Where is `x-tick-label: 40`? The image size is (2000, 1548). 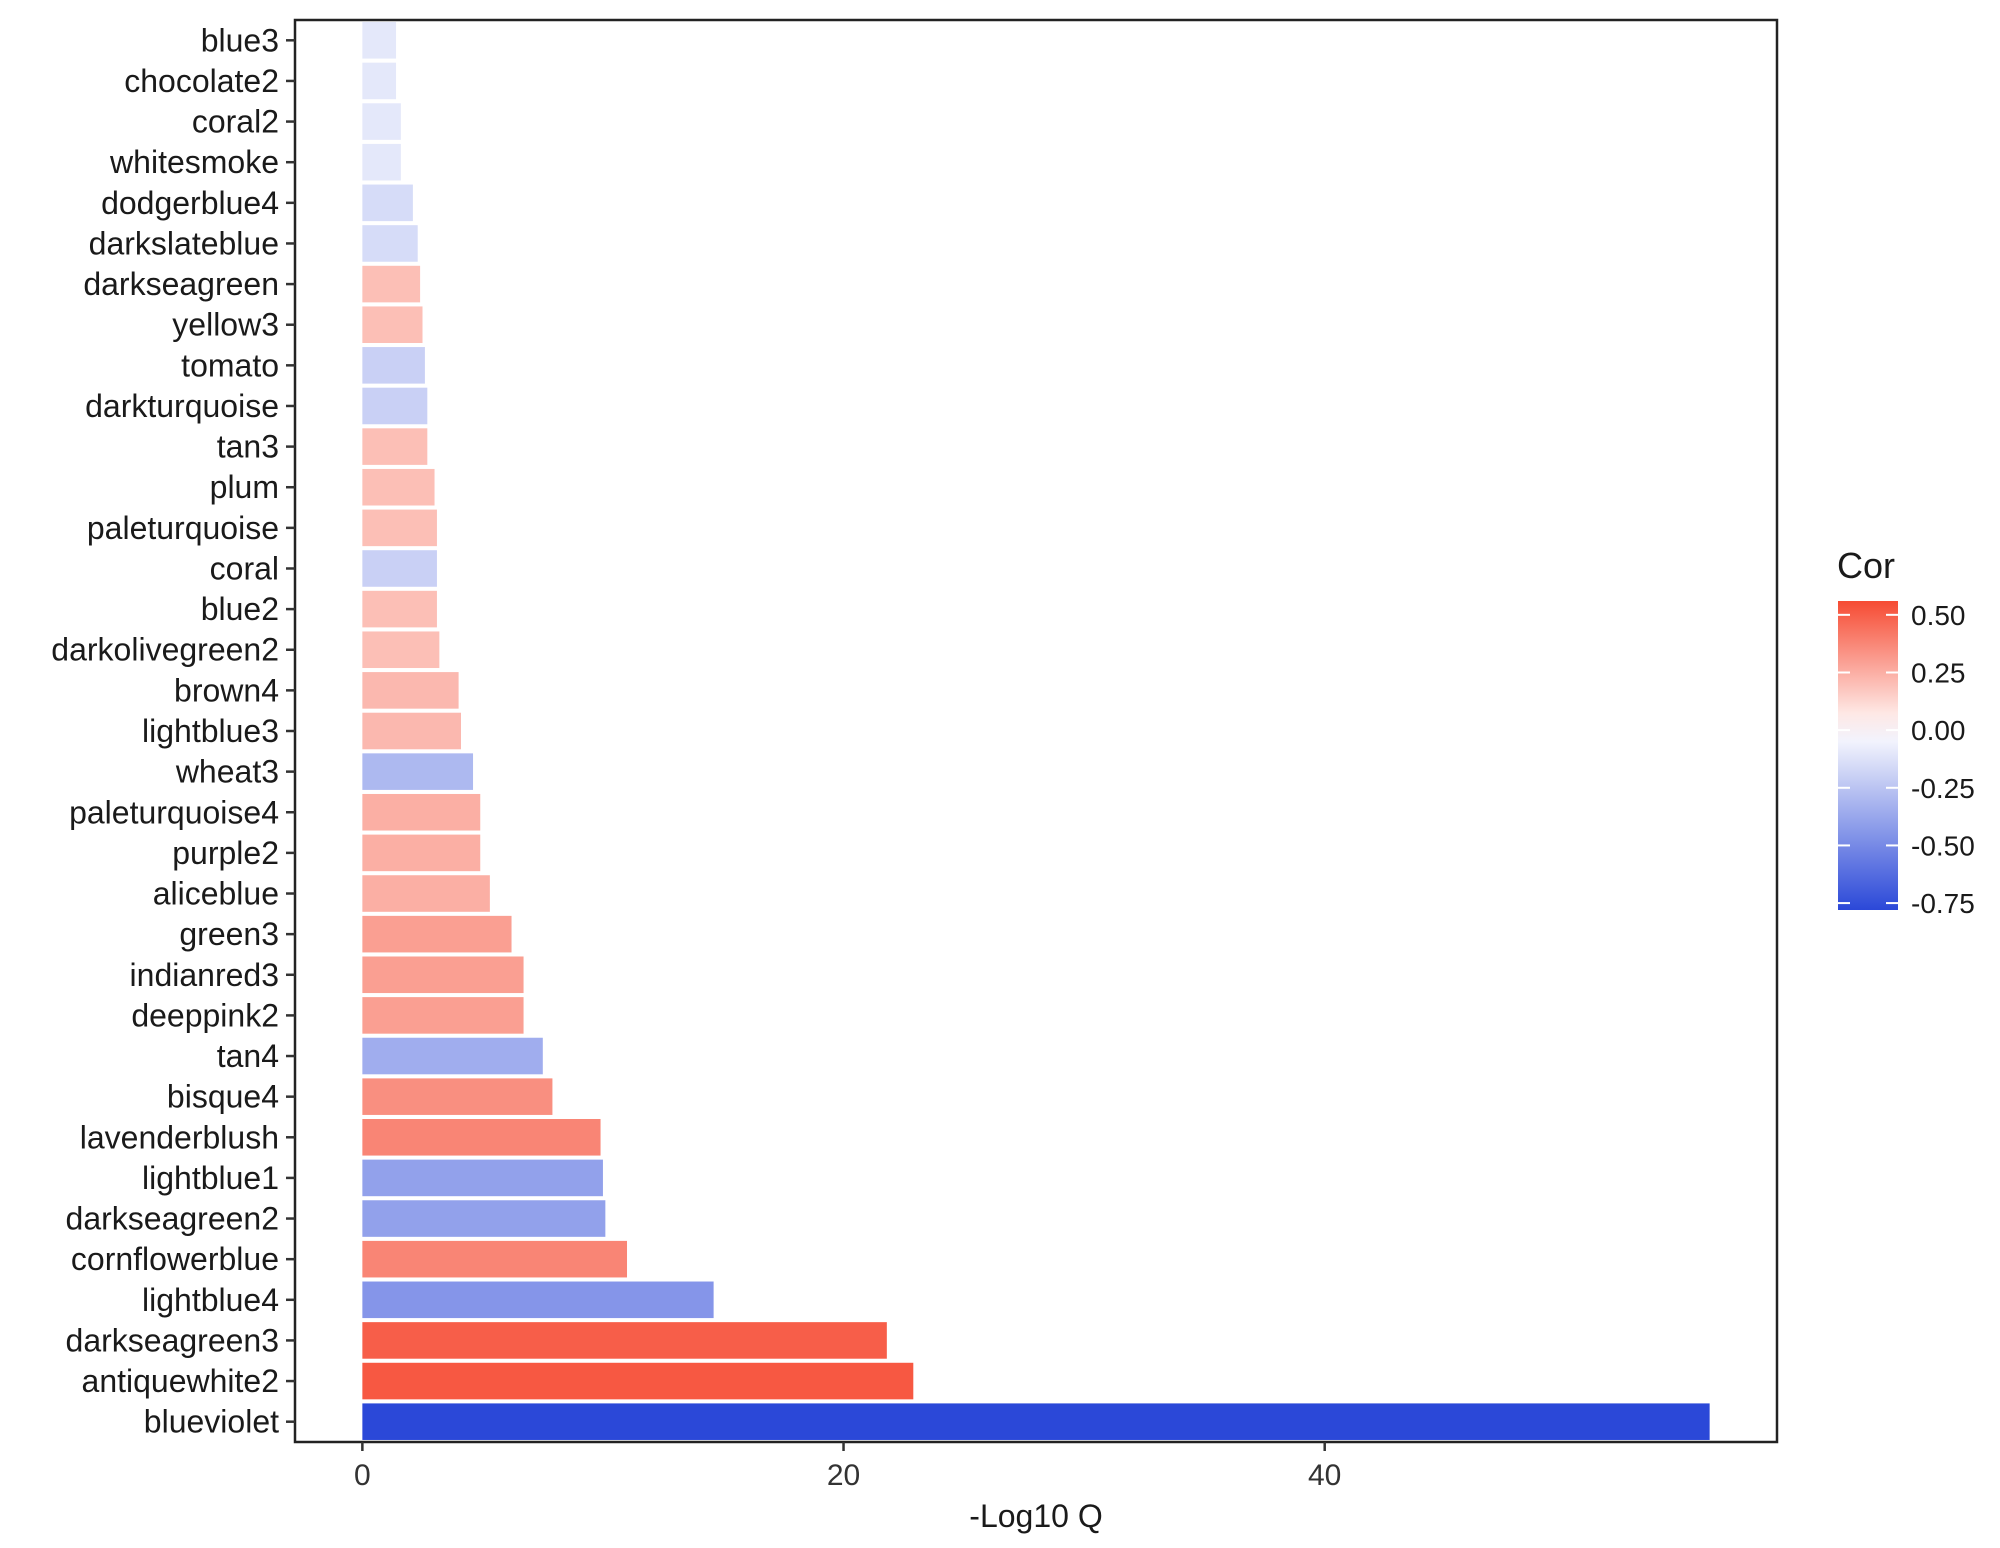
x-tick-label: 40 is located at coordinates (1324, 1475).